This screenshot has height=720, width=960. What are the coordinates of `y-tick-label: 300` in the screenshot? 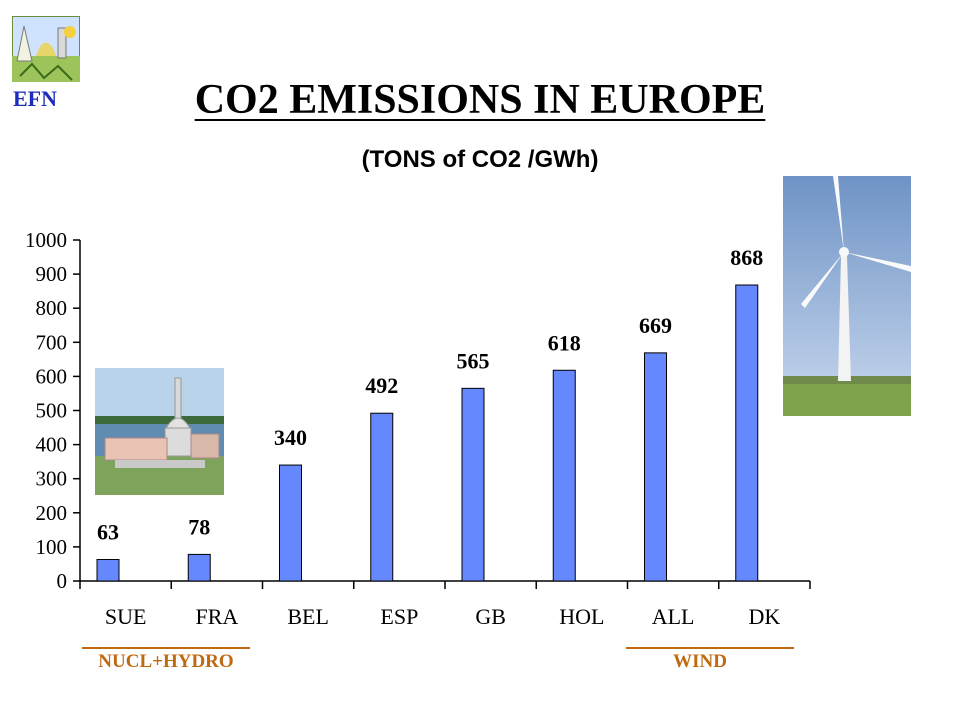 It's located at (52, 479).